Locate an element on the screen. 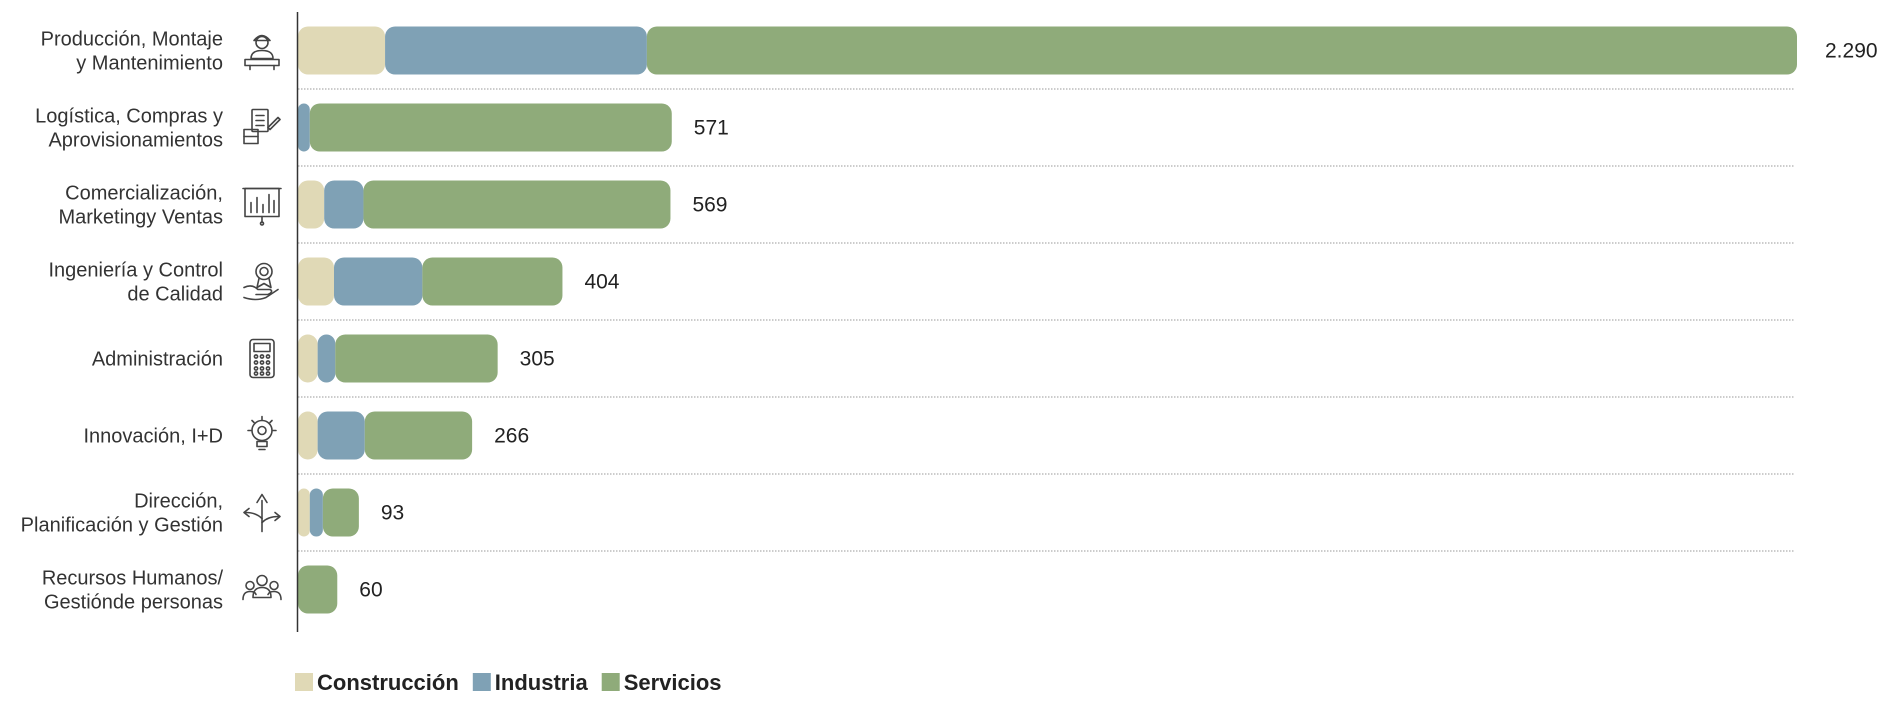 The image size is (1892, 701). category-label: Producción, Montaje y Mantenimiento is located at coordinates (132, 52).